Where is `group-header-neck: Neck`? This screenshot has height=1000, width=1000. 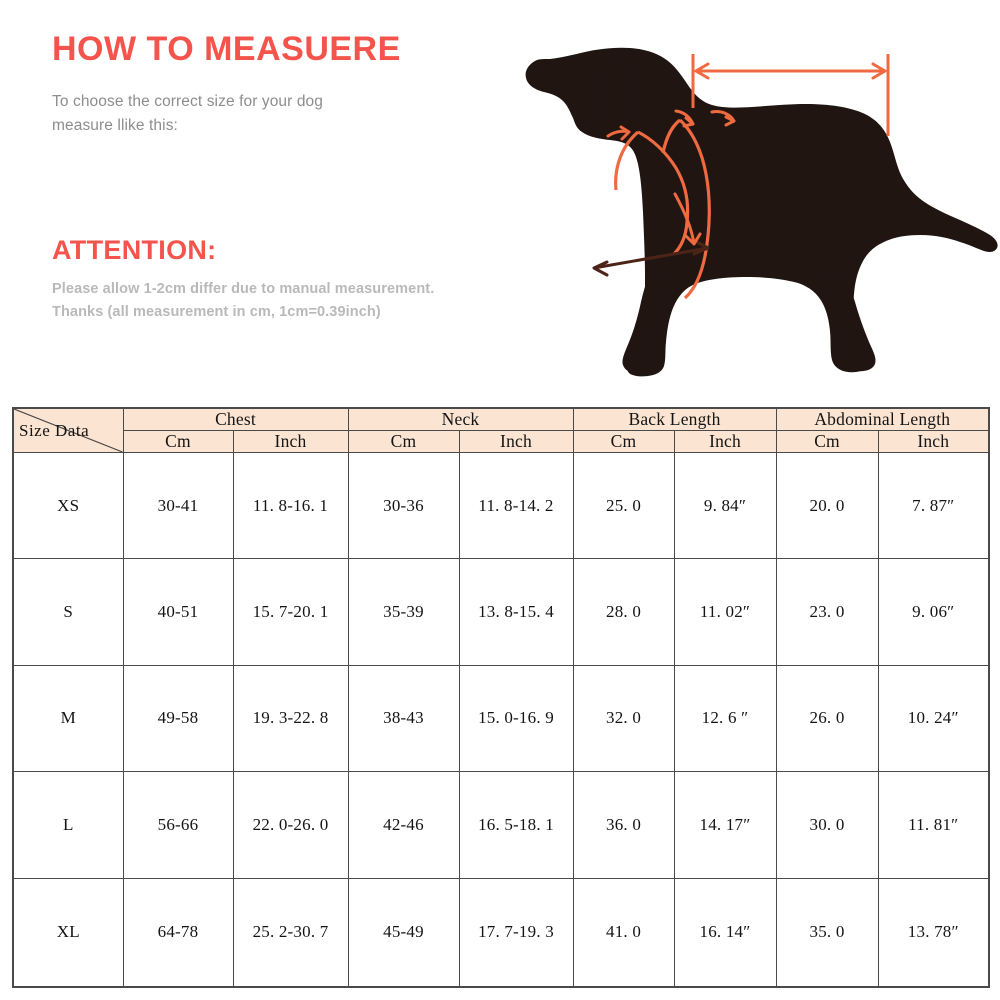 group-header-neck: Neck is located at coordinates (460, 419).